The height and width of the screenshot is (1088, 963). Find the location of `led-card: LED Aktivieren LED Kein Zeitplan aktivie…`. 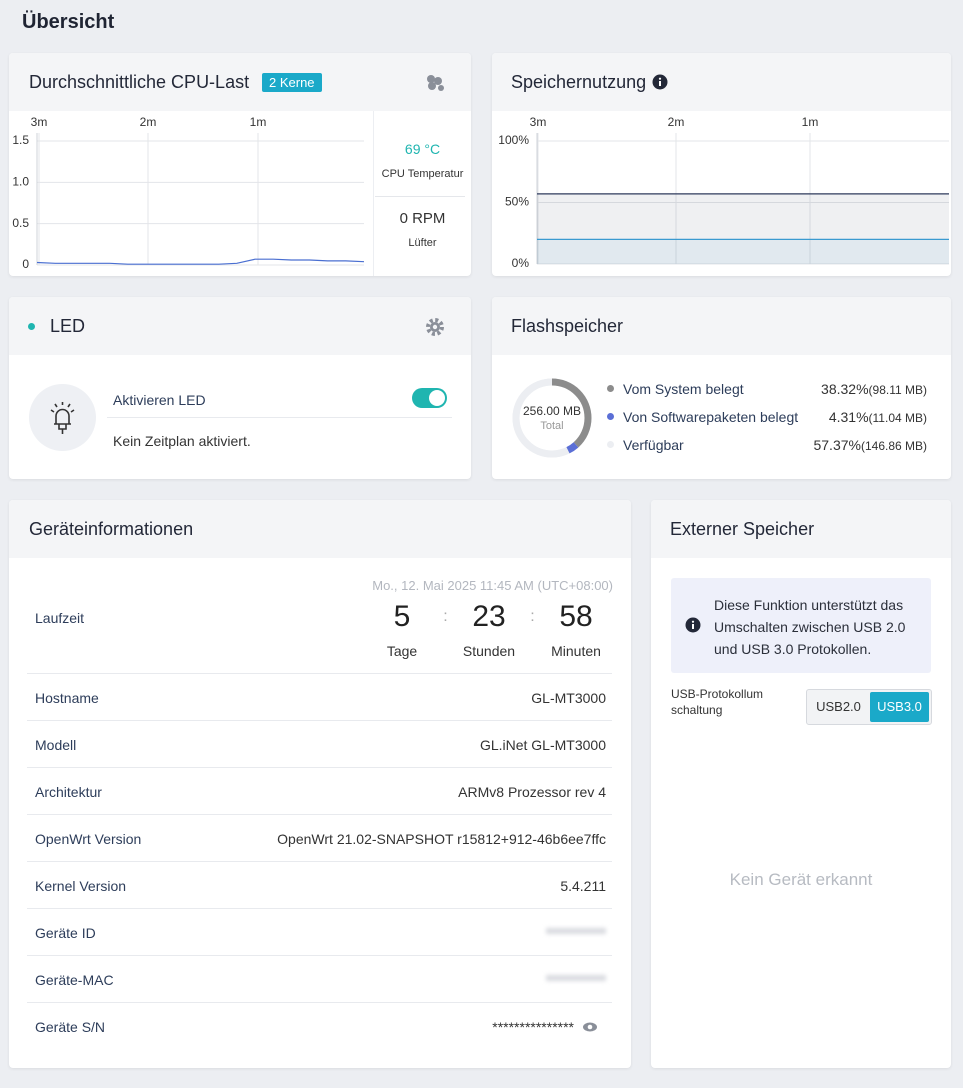

led-card: LED Aktivieren LED Kein Zeitplan aktivie… is located at coordinates (240, 388).